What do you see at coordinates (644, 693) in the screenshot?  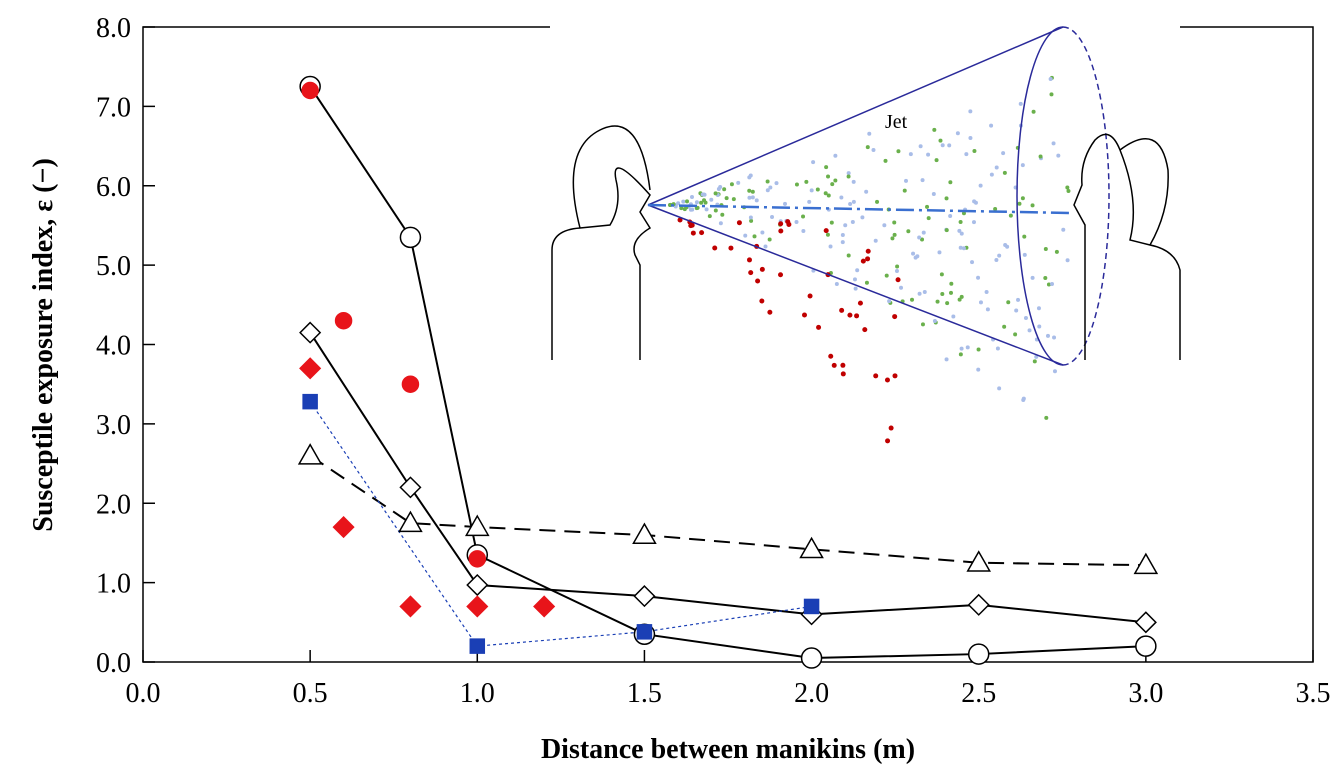 I see `x-tick-label: 1.5` at bounding box center [644, 693].